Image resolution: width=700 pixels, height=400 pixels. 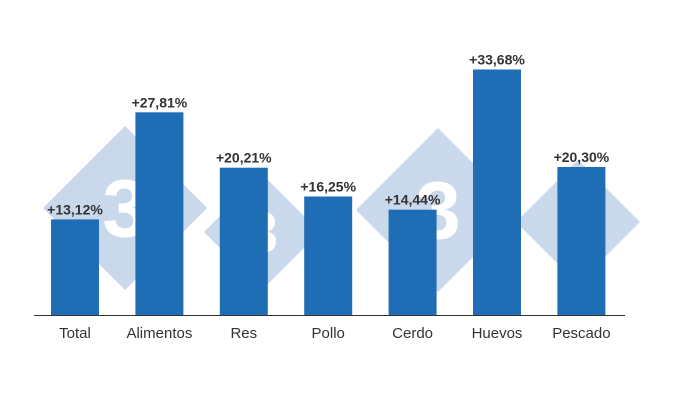 What do you see at coordinates (159, 333) in the screenshot?
I see `category-label-alimentos: Alimentos` at bounding box center [159, 333].